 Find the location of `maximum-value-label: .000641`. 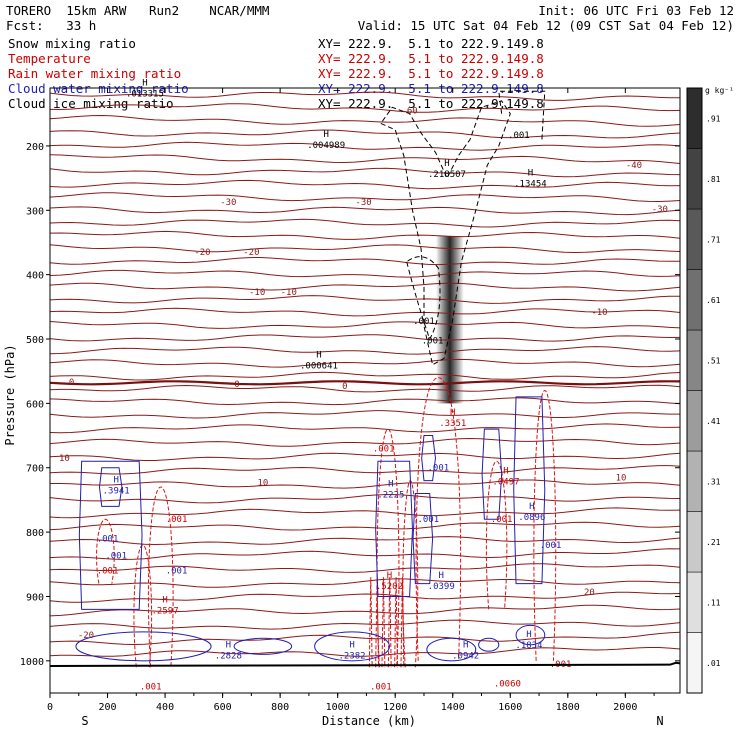

maximum-value-label: .000641 is located at coordinates (319, 367).